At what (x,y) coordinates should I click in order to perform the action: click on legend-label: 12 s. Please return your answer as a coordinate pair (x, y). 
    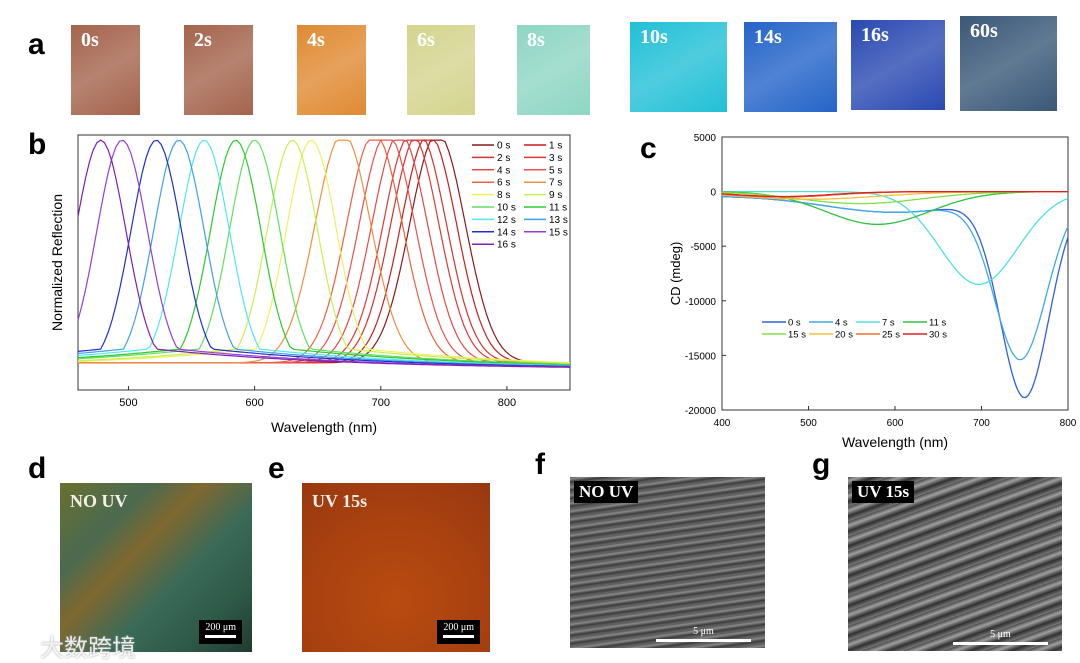
    Looking at the image, I should click on (506, 220).